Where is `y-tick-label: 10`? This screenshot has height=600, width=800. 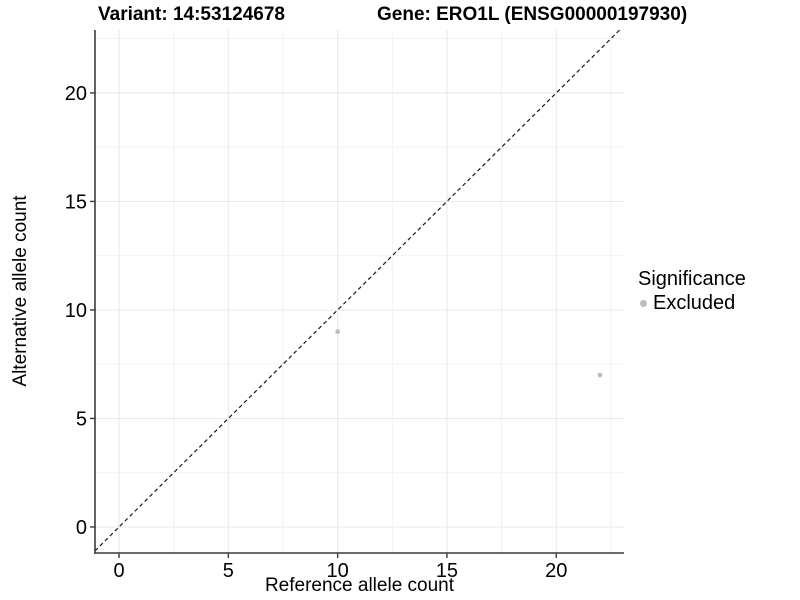 y-tick-label: 10 is located at coordinates (76, 311).